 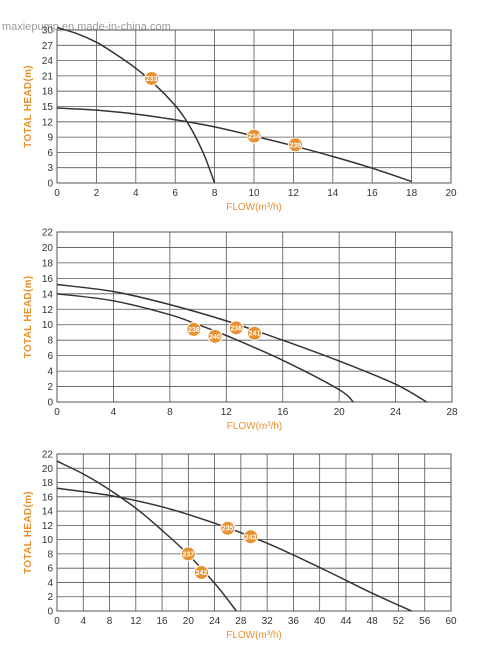 What do you see at coordinates (50, 372) in the screenshot?
I see `y-tick-label: 4` at bounding box center [50, 372].